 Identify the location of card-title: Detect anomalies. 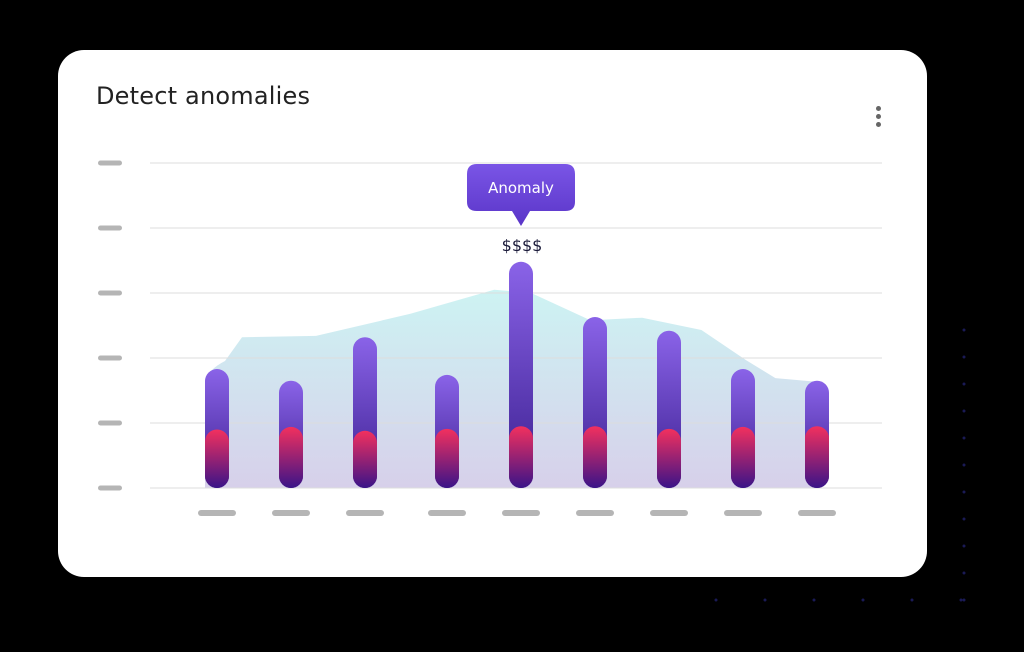
(203, 96).